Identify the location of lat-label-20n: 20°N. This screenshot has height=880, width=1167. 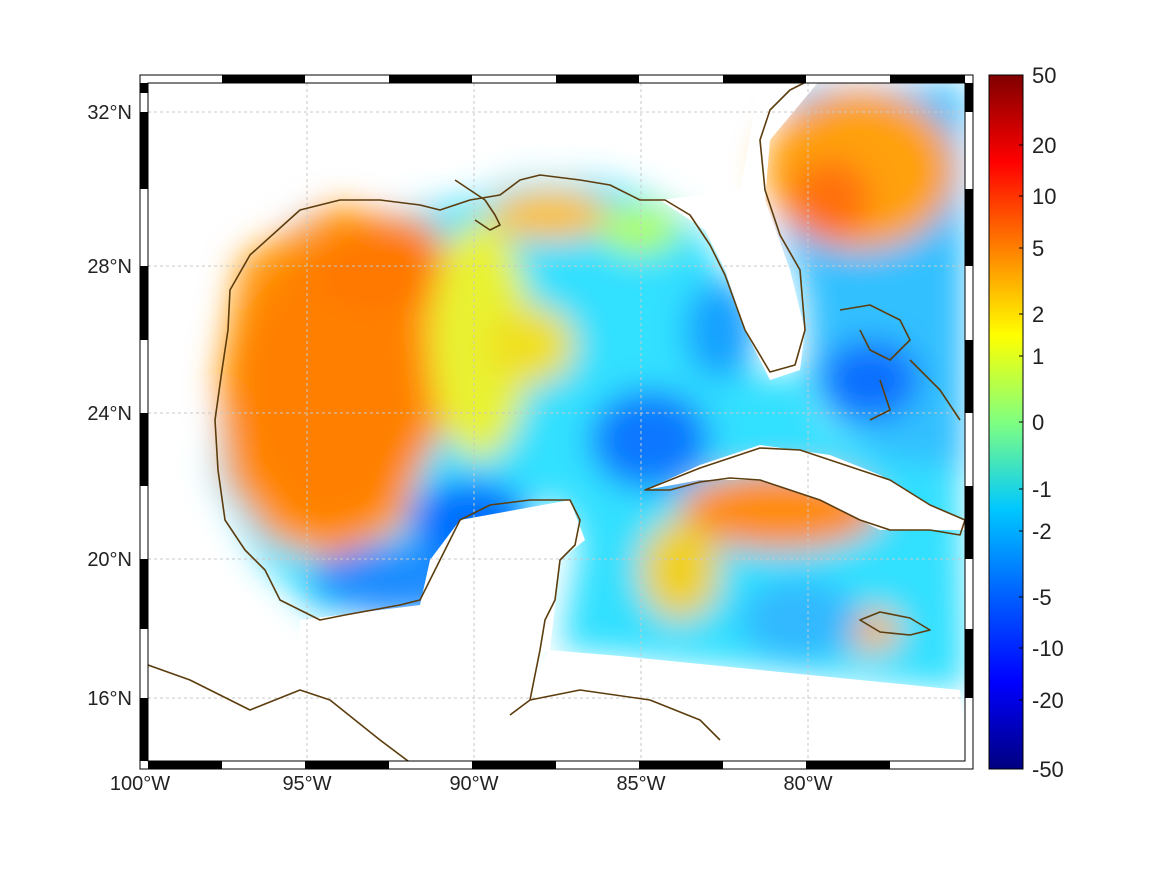
(109, 560).